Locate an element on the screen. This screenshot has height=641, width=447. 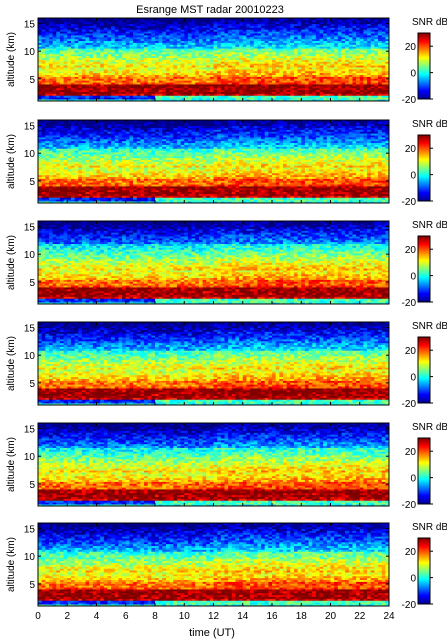
colorbar-tick-label: -20 is located at coordinates (409, 100).